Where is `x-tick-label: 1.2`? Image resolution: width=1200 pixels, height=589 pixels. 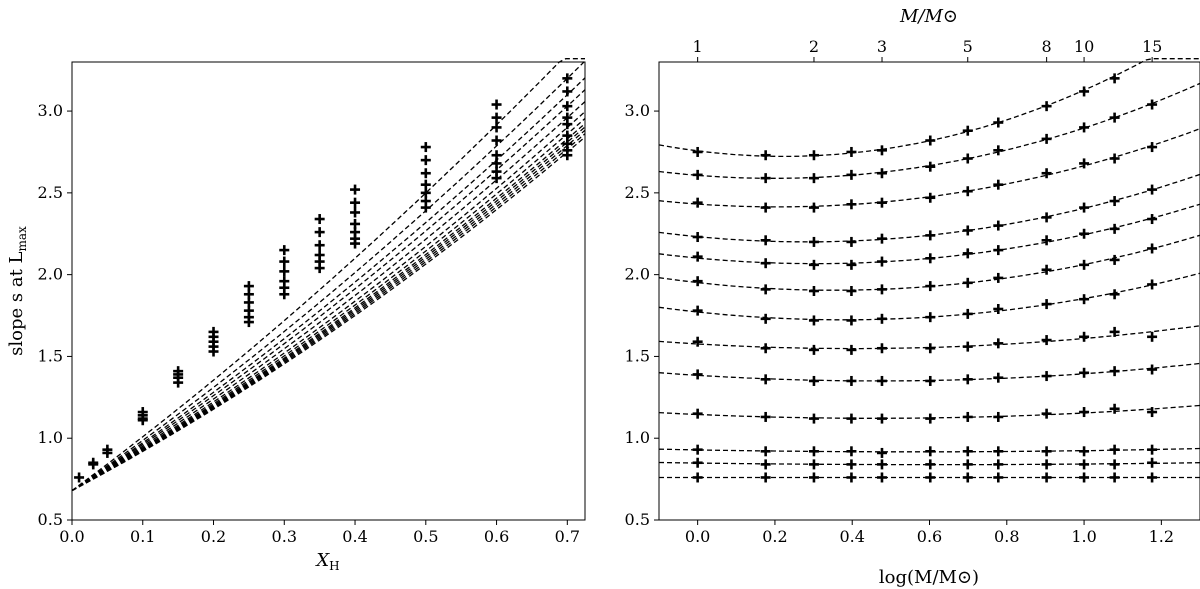
x-tick-label: 1.2 is located at coordinates (1161, 536).